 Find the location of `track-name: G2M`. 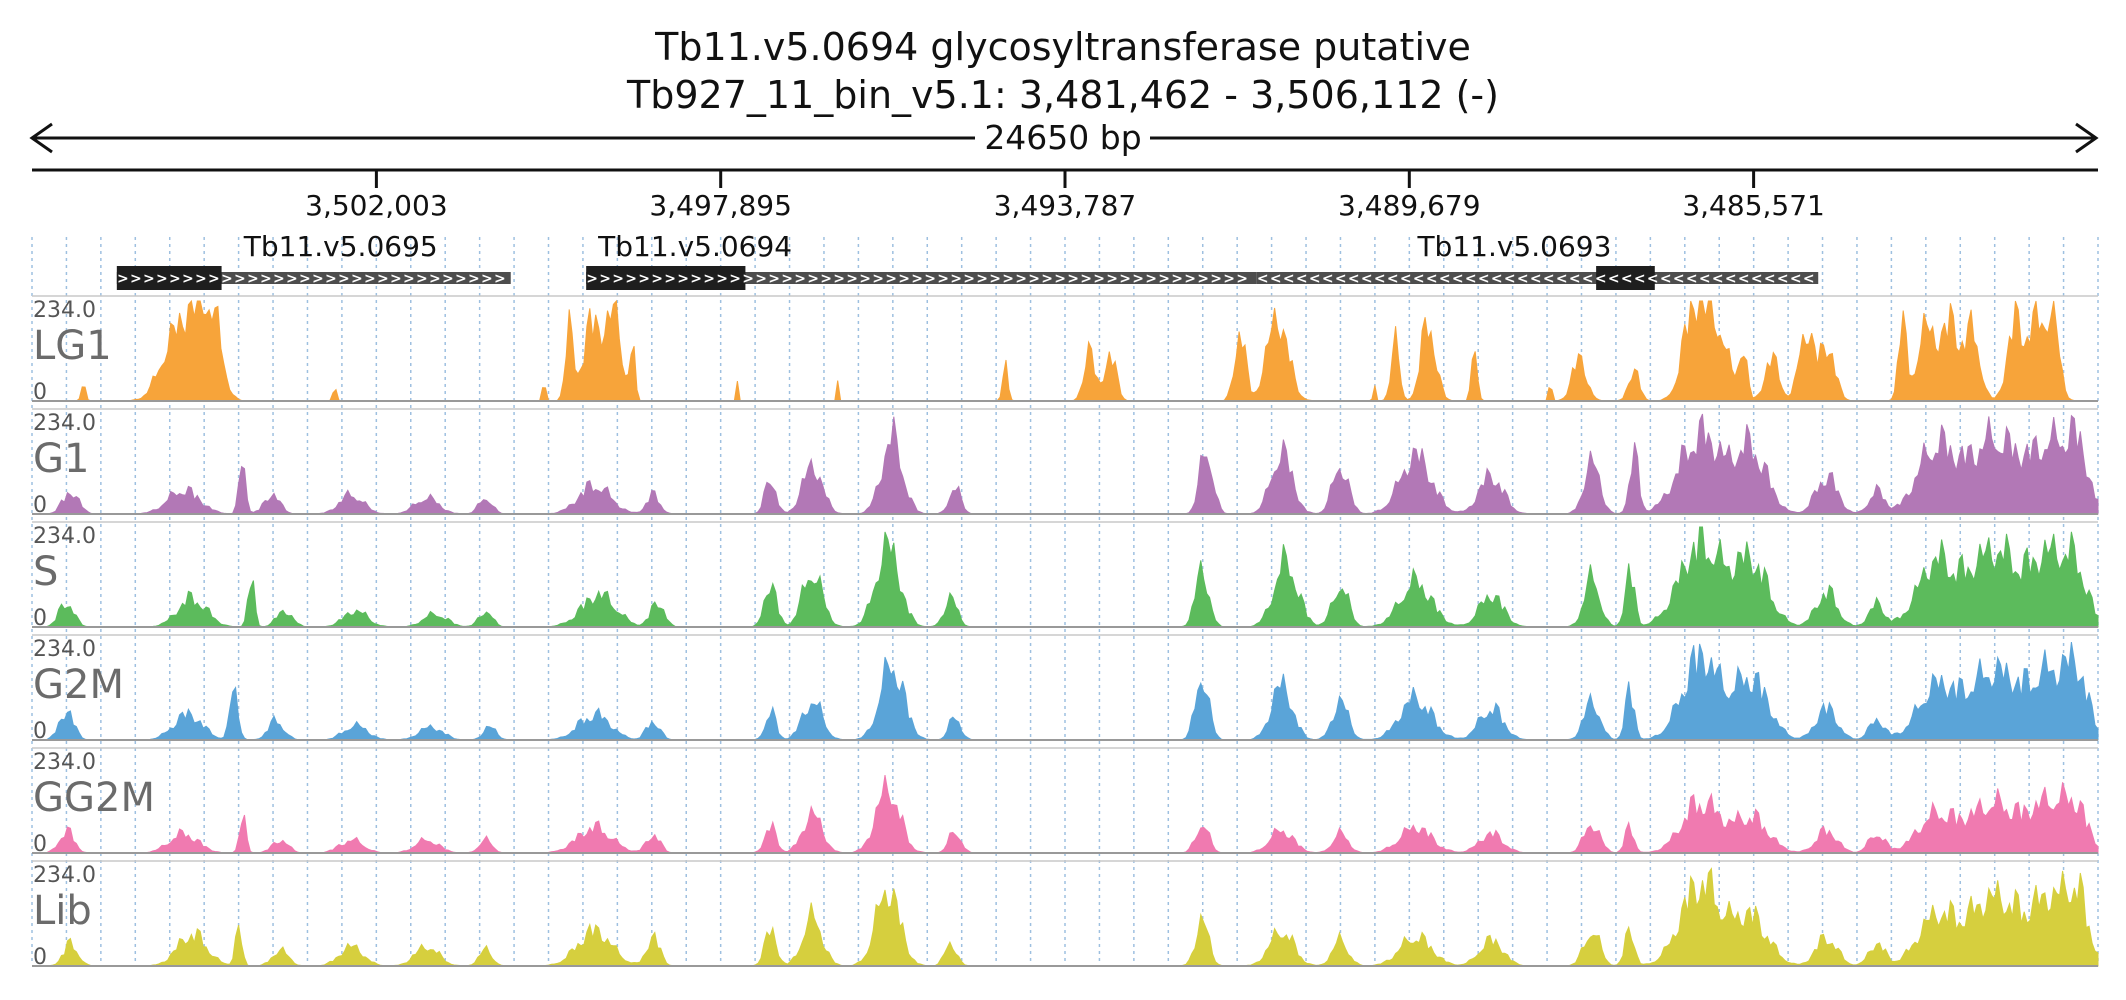

track-name: G2M is located at coordinates (78, 685).